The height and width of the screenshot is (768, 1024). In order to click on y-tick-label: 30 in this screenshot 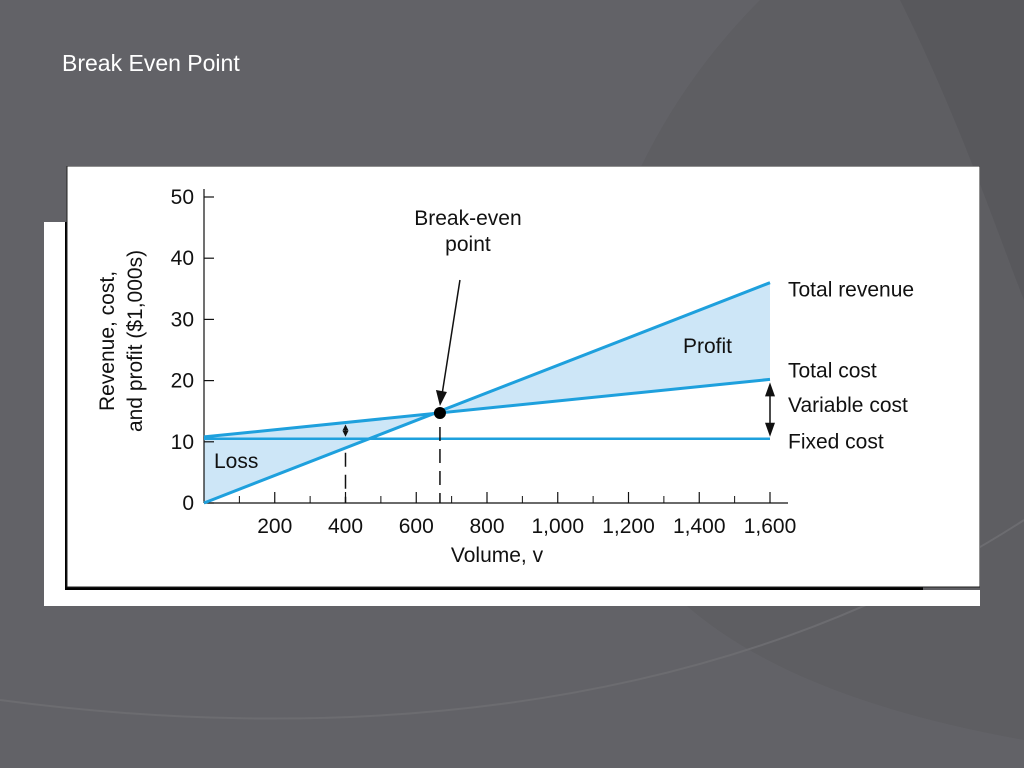, I will do `click(182, 319)`.